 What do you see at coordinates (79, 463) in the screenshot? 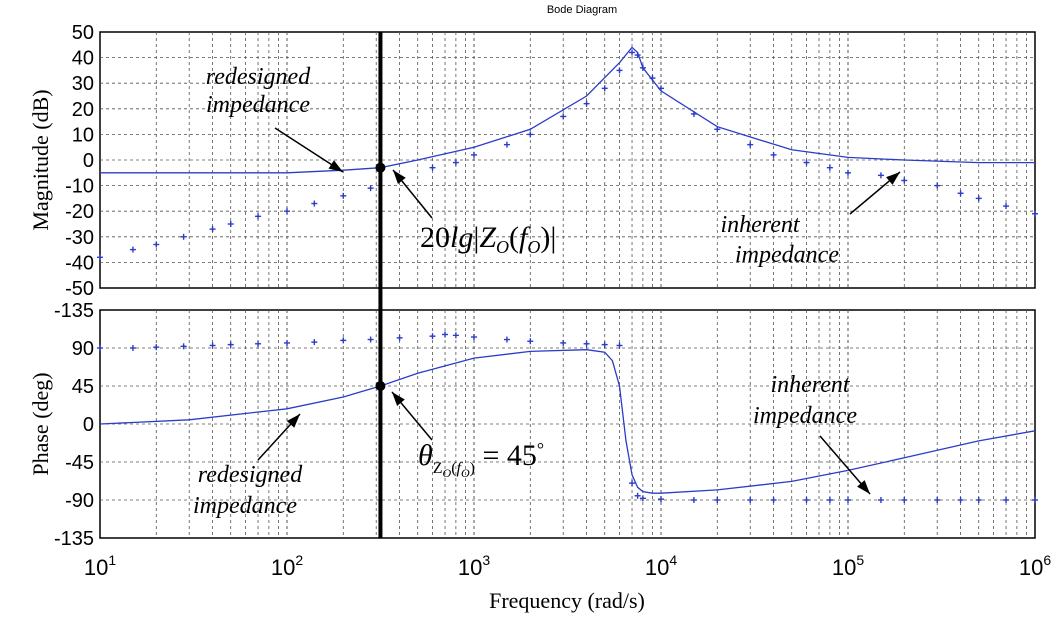
I see `ph-y-tick-label: -45` at bounding box center [79, 463].